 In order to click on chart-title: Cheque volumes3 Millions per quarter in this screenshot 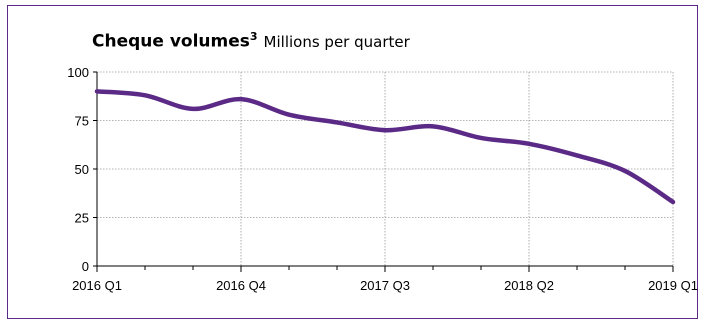, I will do `click(251, 41)`.